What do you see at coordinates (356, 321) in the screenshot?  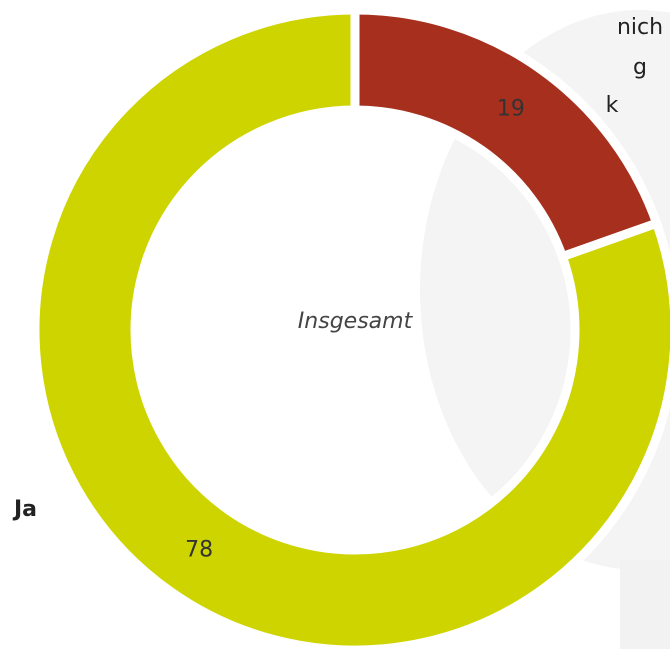 I see `center-label: Insgesamt` at bounding box center [356, 321].